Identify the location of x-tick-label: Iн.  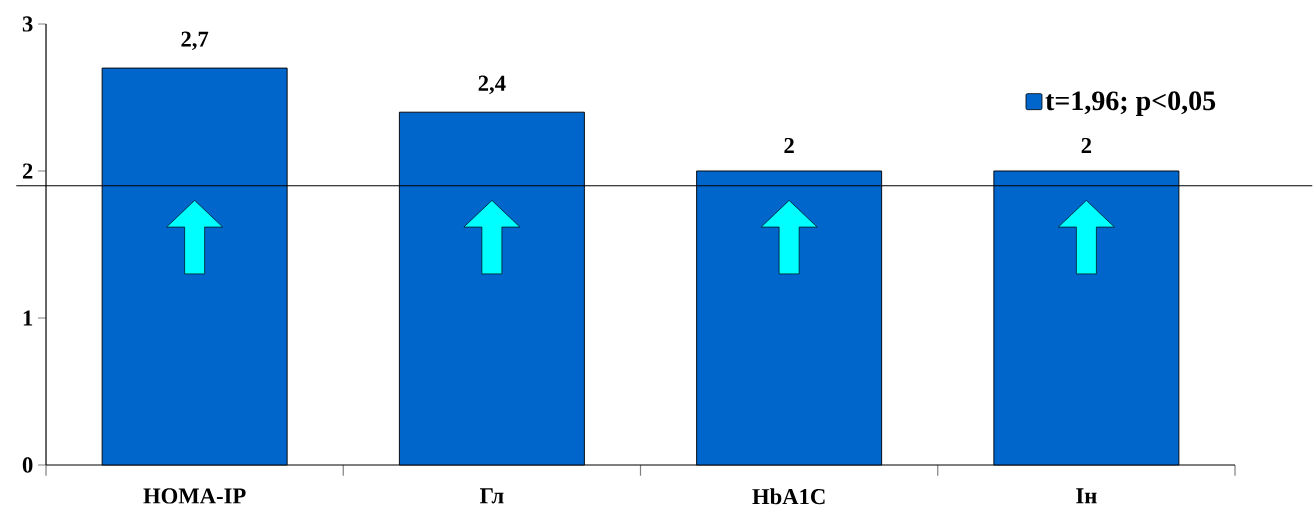
(1086, 496).